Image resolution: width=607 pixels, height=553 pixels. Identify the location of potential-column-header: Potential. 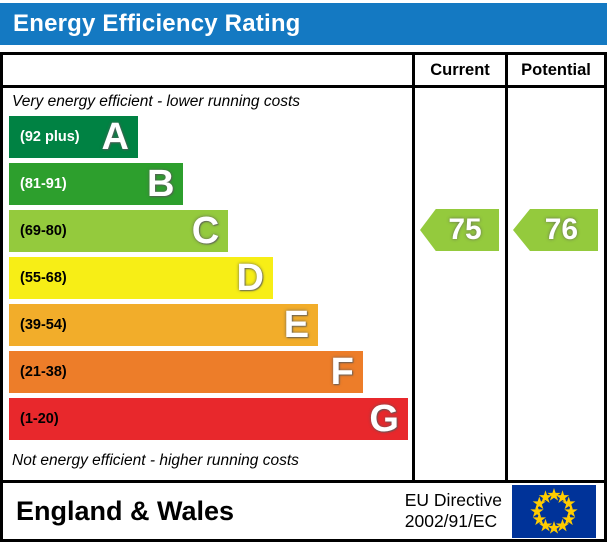
(554, 70).